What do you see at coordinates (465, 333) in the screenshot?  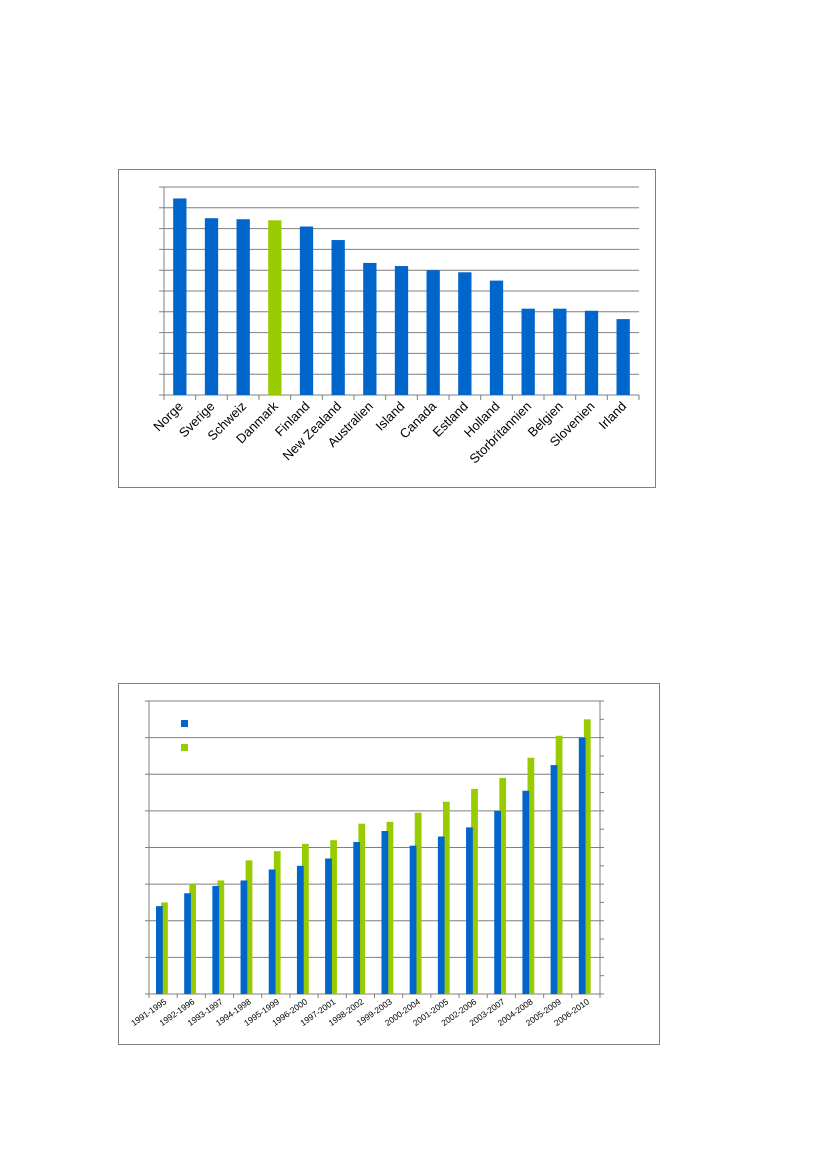 I see `bar-estland` at bounding box center [465, 333].